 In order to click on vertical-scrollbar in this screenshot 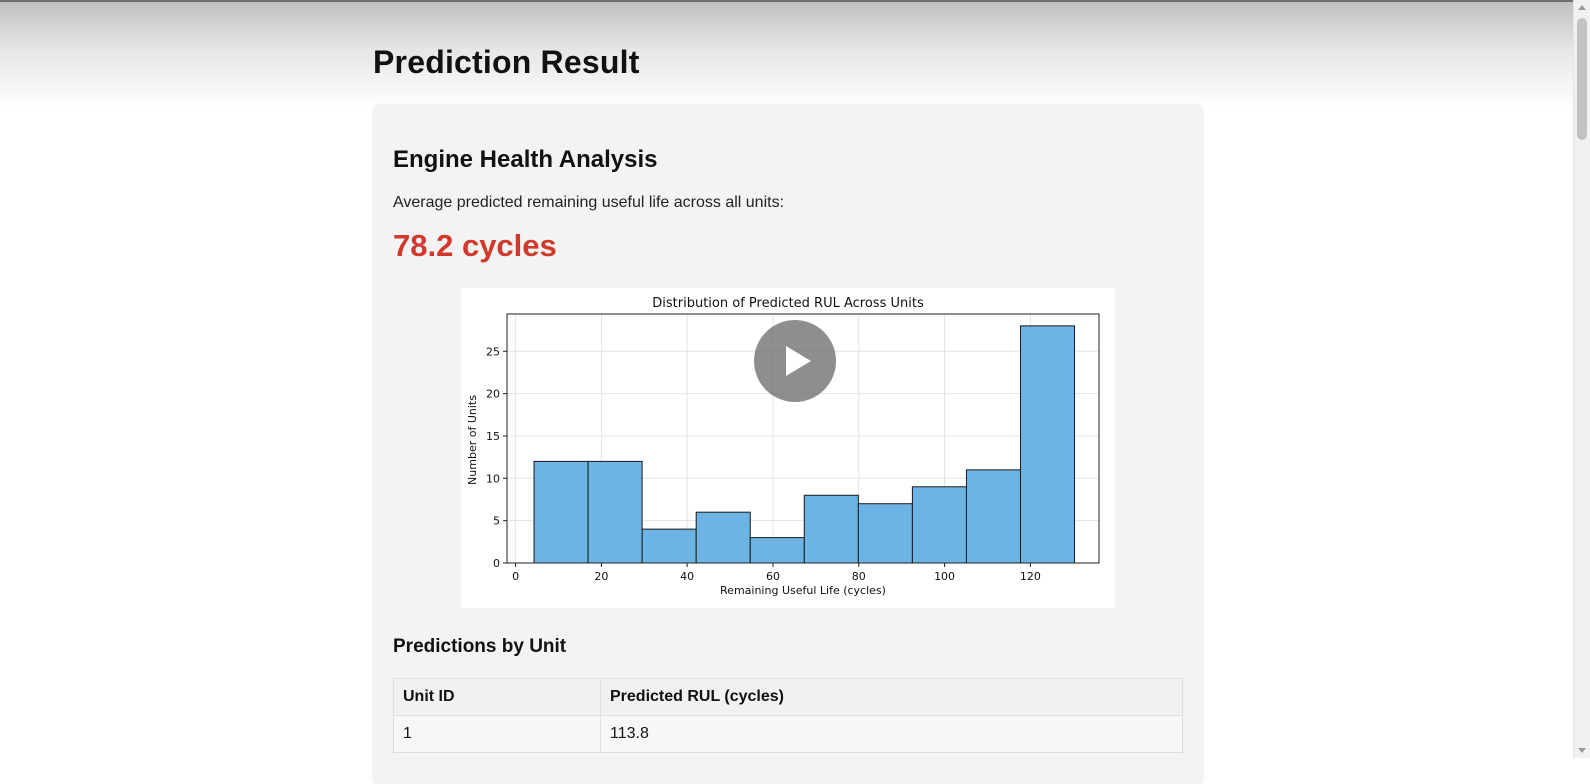, I will do `click(1581, 379)`.